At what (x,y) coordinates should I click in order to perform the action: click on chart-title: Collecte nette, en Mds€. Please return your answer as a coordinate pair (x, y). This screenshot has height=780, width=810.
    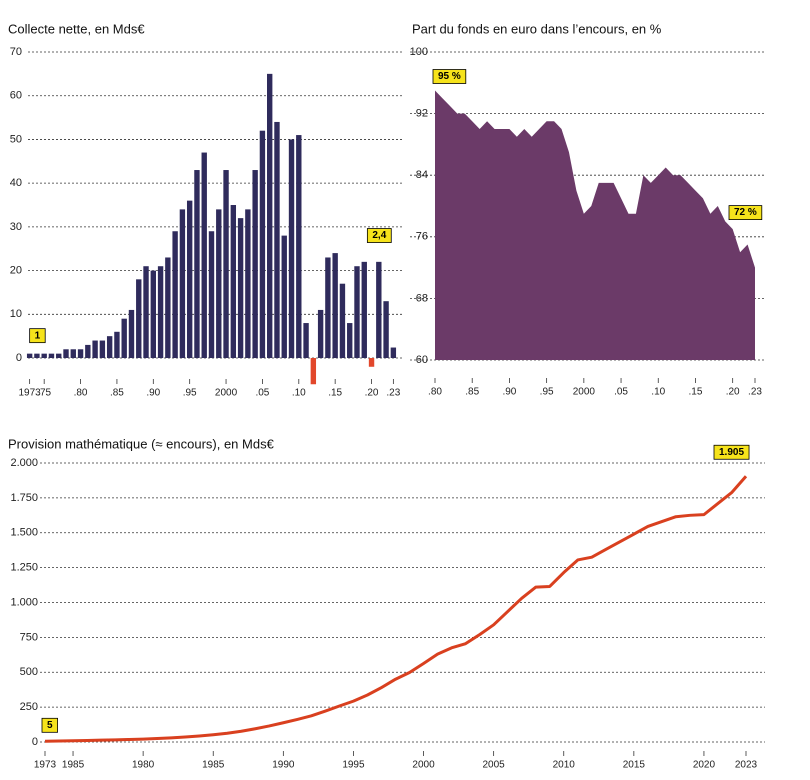
    Looking at the image, I should click on (76, 28).